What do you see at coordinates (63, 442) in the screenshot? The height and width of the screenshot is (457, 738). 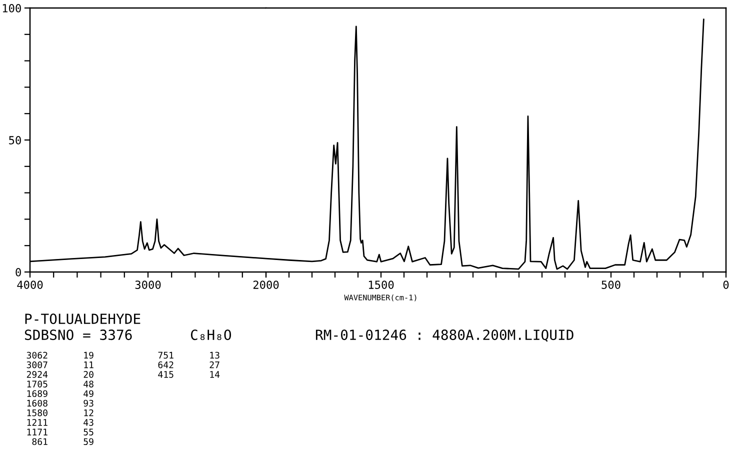 I see `text: 861 59` at bounding box center [63, 442].